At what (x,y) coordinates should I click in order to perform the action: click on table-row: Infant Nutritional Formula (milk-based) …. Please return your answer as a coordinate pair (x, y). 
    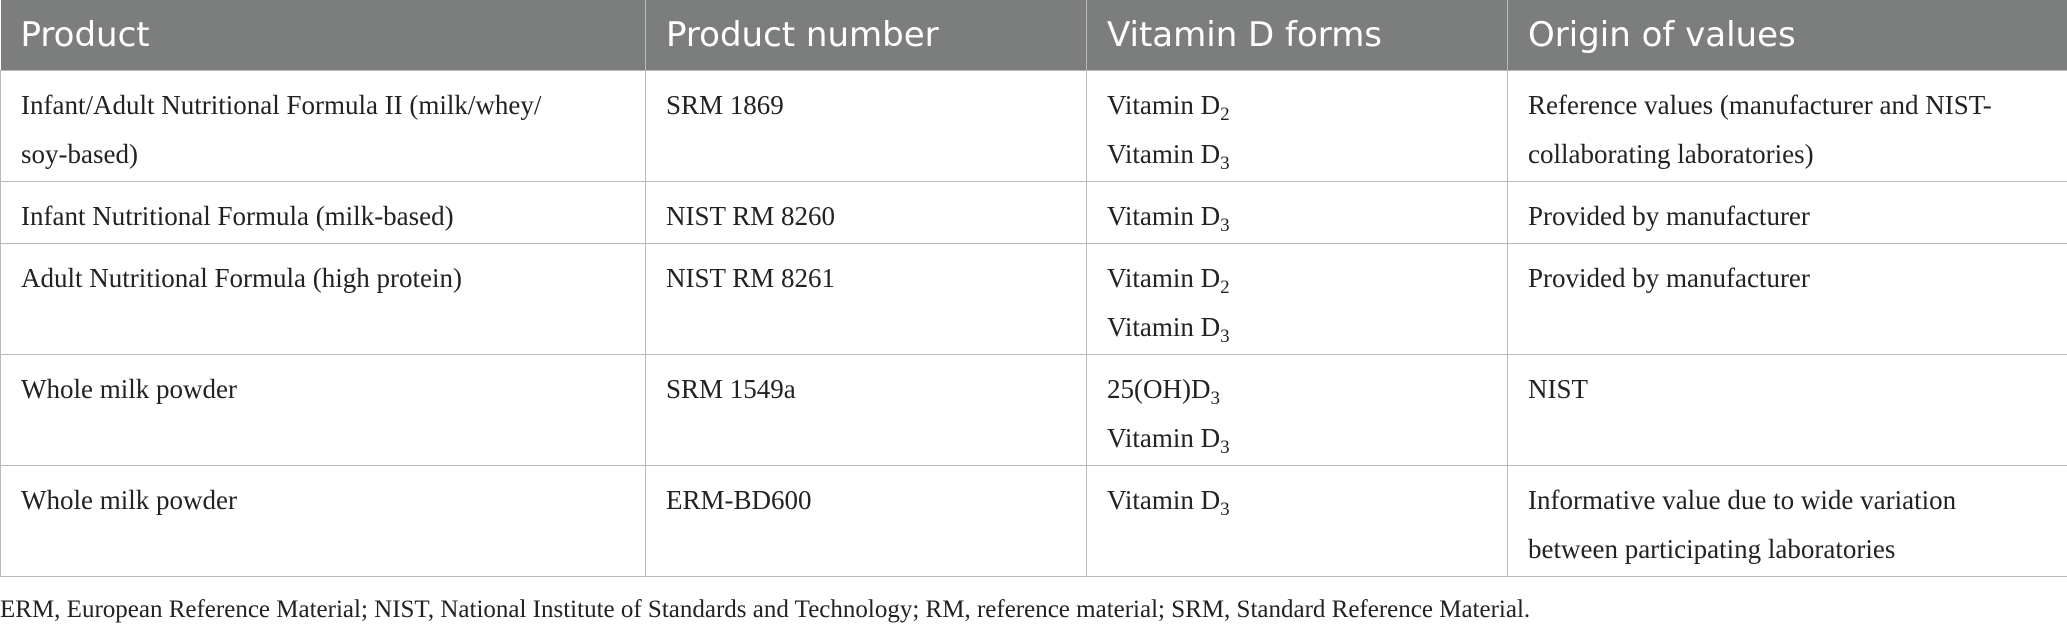
    Looking at the image, I should click on (1033, 212).